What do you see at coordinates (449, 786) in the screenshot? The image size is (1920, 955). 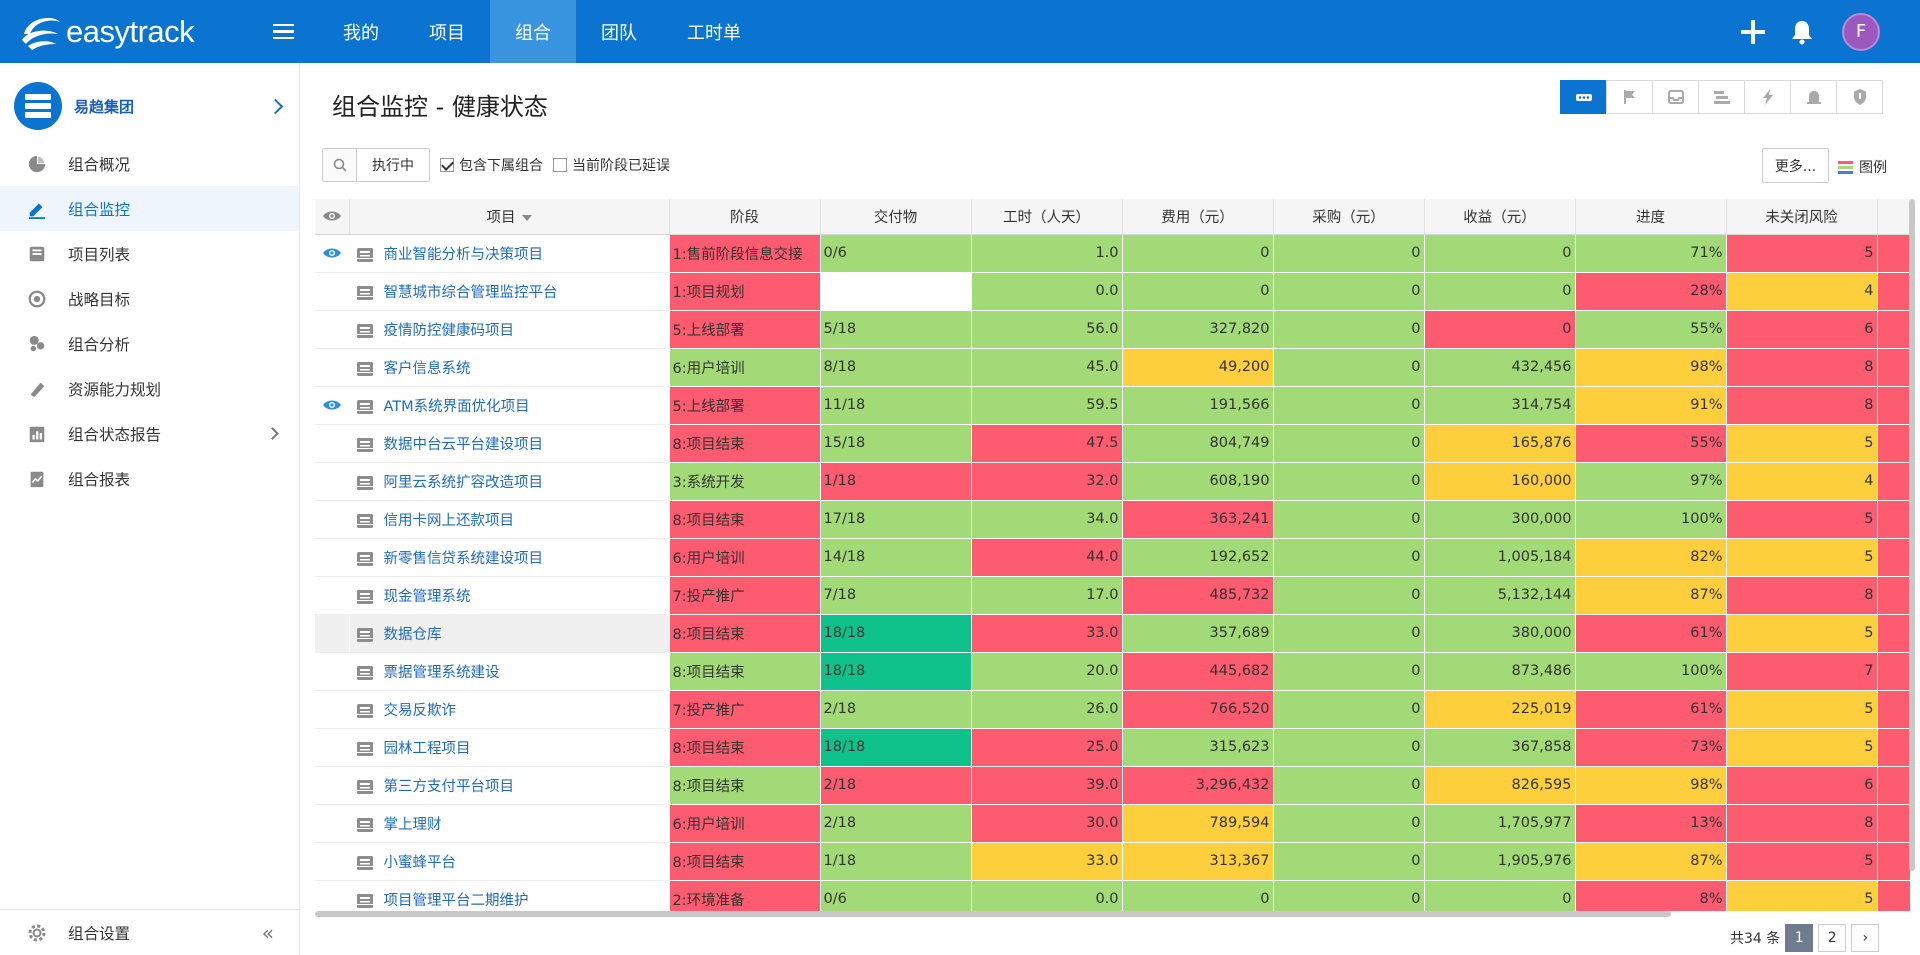 I see `project-name-link: 第三方支付平台项目` at bounding box center [449, 786].